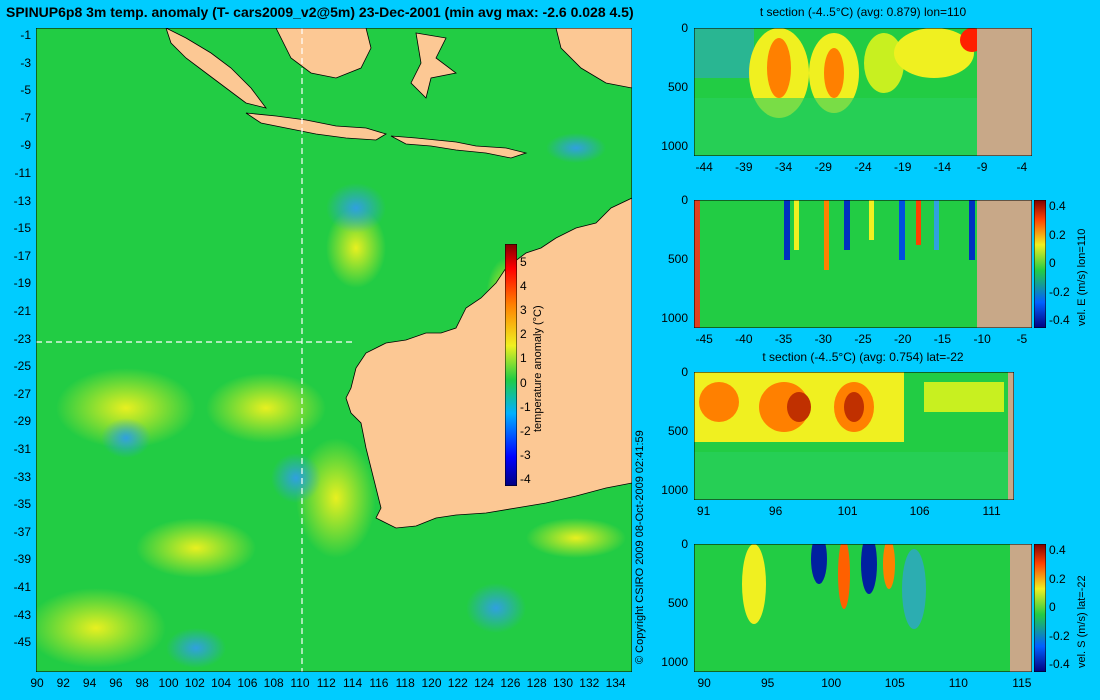 Image resolution: width=1100 pixels, height=700 pixels. I want to click on panel-x-tick-label: -44, so click(704, 167).